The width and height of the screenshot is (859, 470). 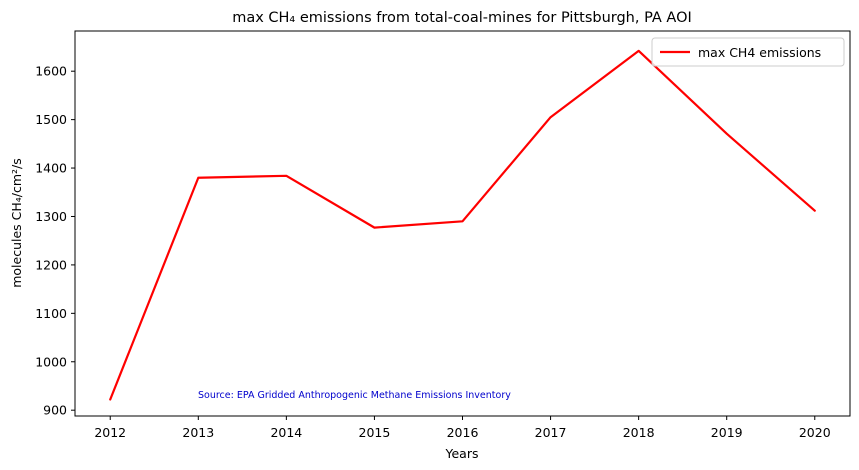 What do you see at coordinates (463, 432) in the screenshot?
I see `x-tick-label: 2016` at bounding box center [463, 432].